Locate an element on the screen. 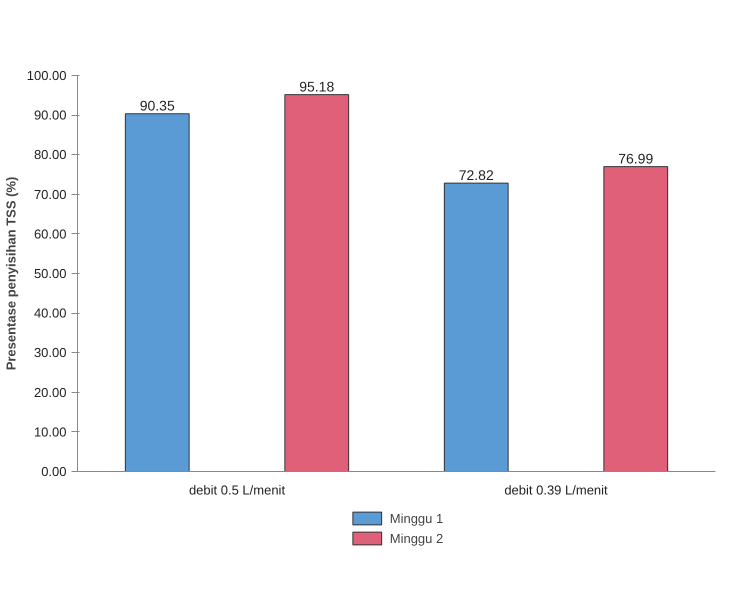 The height and width of the screenshot is (607, 748). data-label: 76.99 is located at coordinates (636, 158).